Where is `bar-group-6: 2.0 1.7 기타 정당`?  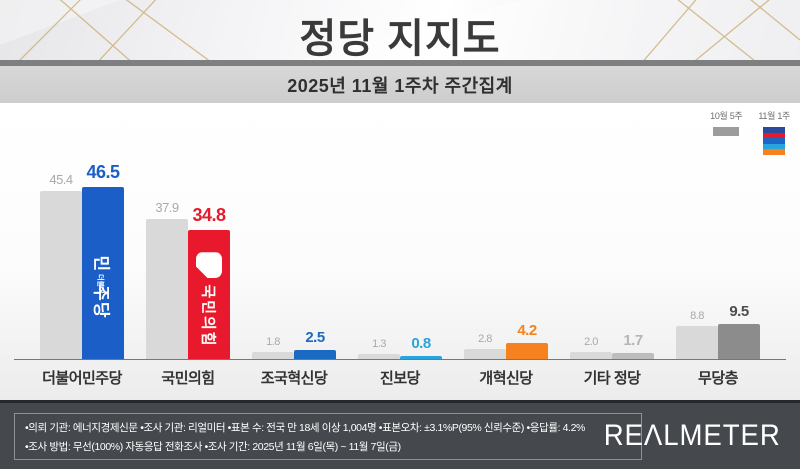
bar-group-6: 2.0 1.7 기타 정당 is located at coordinates (612, 359).